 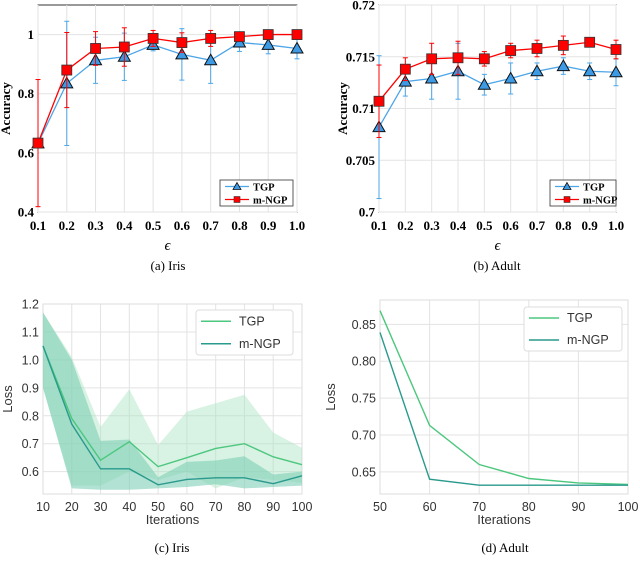 What do you see at coordinates (211, 225) in the screenshot?
I see `x-tick-label: 0.7` at bounding box center [211, 225].